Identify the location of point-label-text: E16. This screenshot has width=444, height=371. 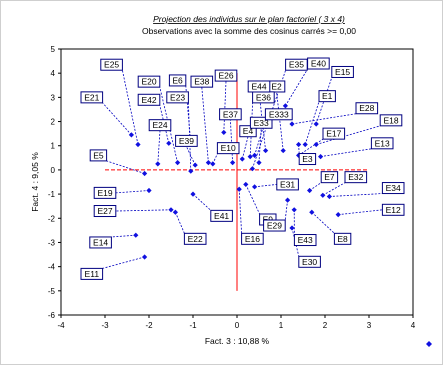
(252, 239).